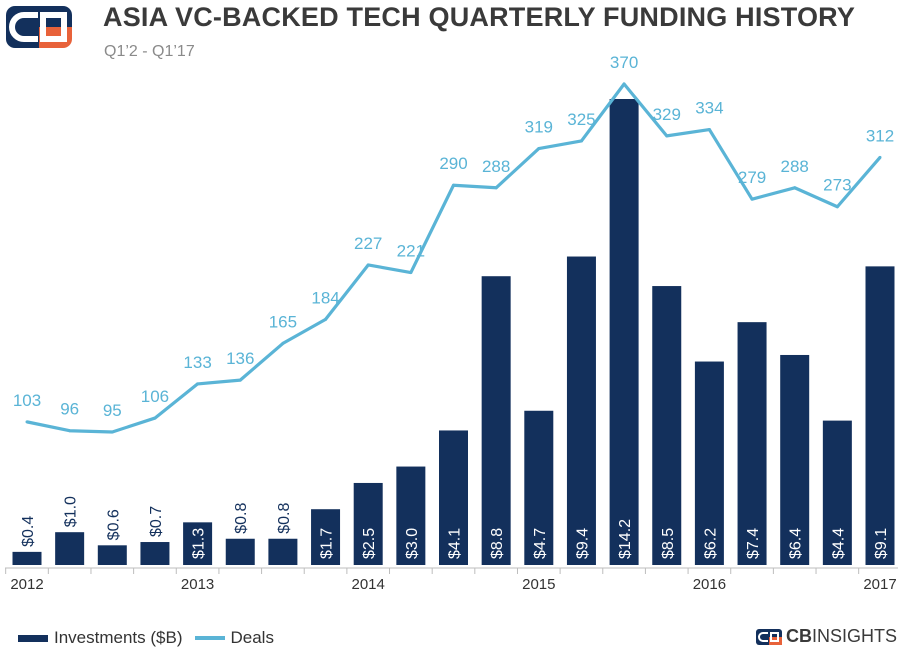  Describe the element at coordinates (453, 163) in the screenshot. I see `deals-label-10: 290` at that location.